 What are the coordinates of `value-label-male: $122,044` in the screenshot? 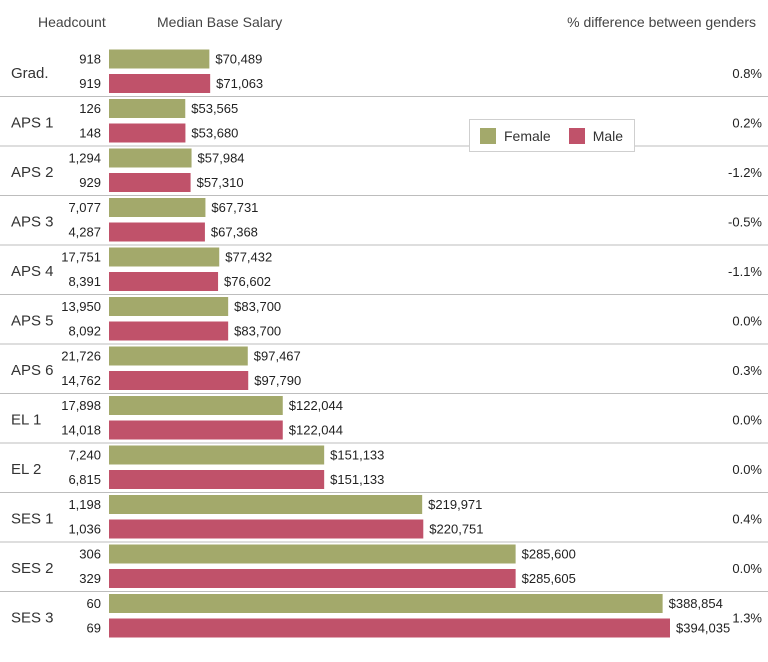 It's located at (316, 430).